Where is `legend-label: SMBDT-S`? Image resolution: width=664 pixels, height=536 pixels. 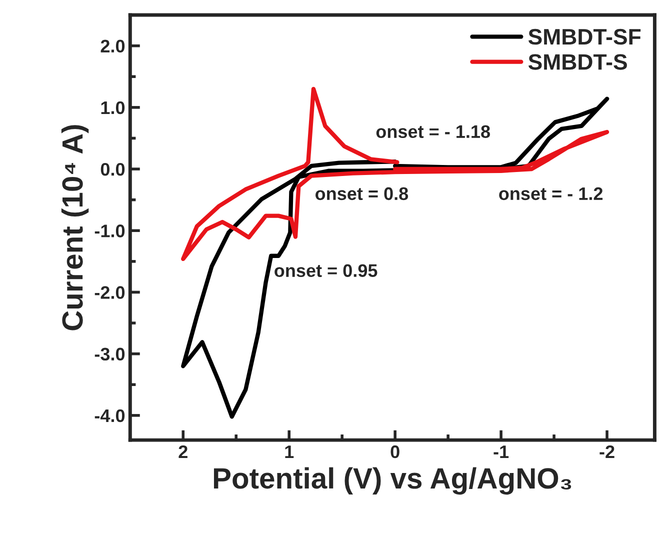 legend-label: SMBDT-S is located at coordinates (577, 62).